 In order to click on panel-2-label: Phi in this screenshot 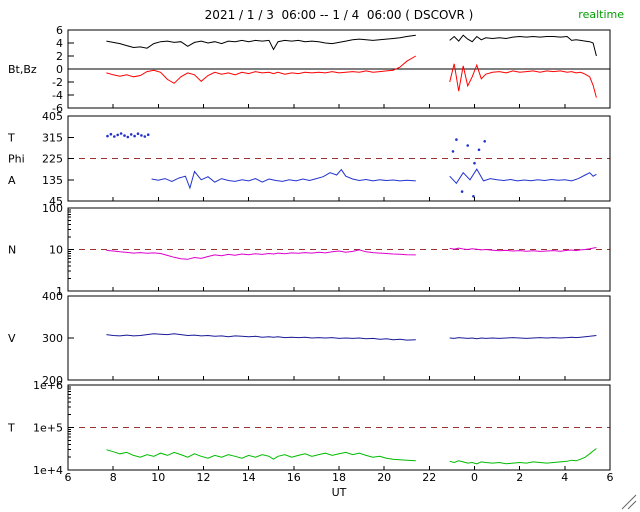, I will do `click(16, 159)`.